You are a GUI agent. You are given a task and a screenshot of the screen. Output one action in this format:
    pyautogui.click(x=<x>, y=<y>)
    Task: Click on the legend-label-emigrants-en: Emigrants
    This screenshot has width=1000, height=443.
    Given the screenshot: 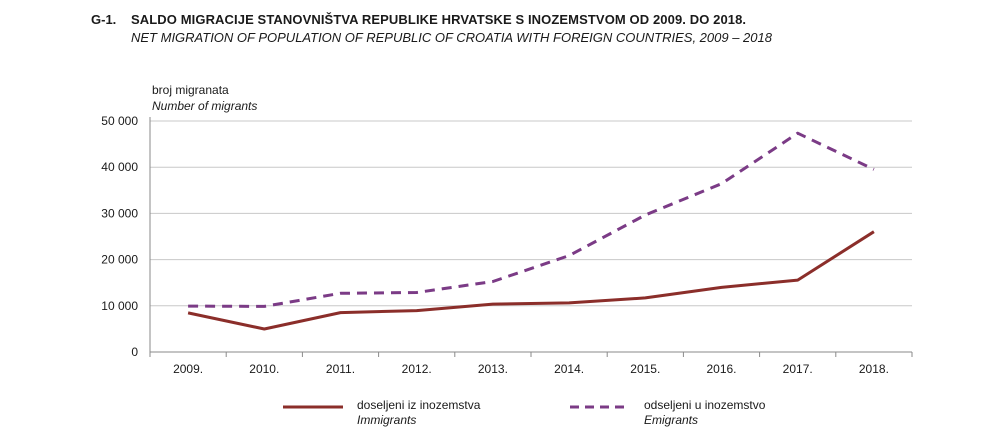 What is the action you would take?
    pyautogui.click(x=671, y=420)
    